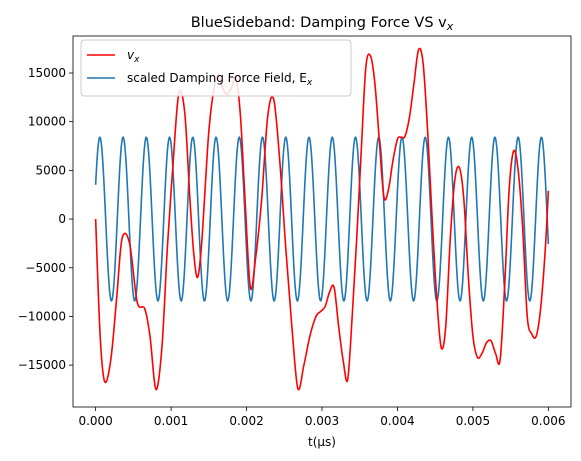  What do you see at coordinates (322, 442) in the screenshot?
I see `x-axis-label: t(μs)` at bounding box center [322, 442].